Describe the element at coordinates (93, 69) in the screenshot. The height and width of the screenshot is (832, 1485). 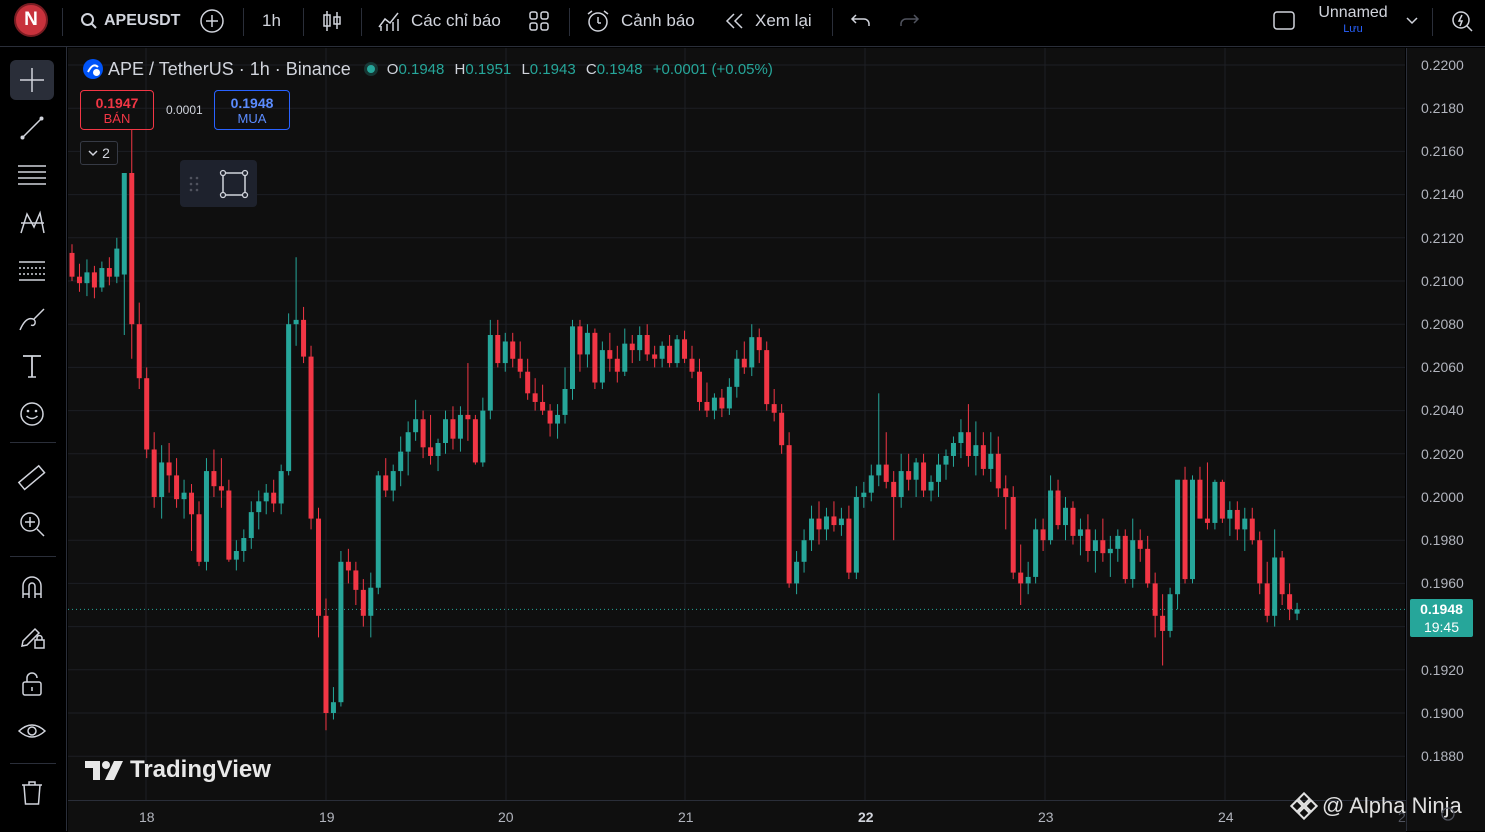
I see `ape-coin-icon` at that location.